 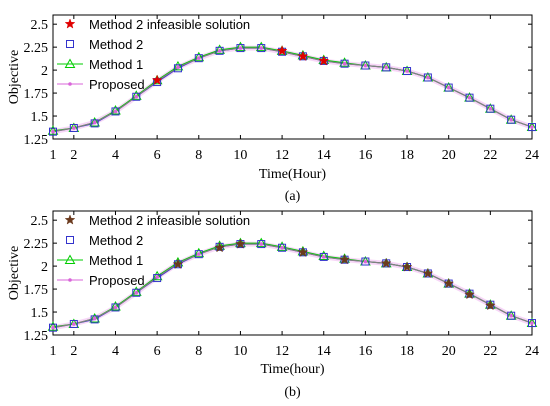 What do you see at coordinates (14, 77) in the screenshot?
I see `y-axis-label: Objective` at bounding box center [14, 77].